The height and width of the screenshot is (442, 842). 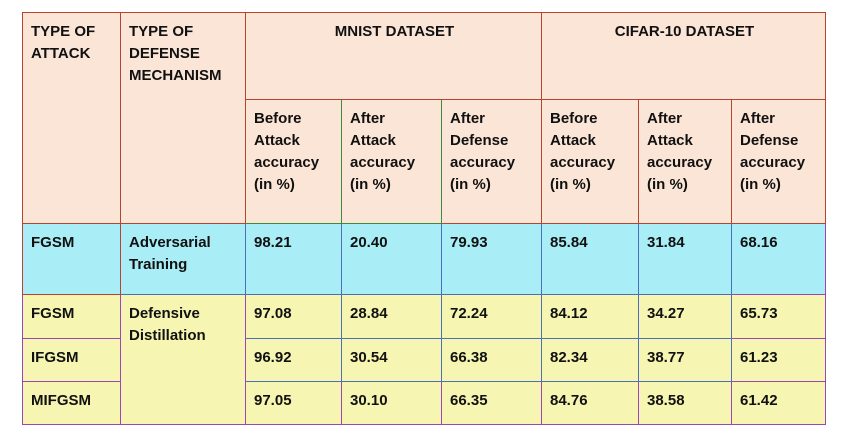 I want to click on subheader-cifar-after-defense: After Defense accuracy (in %), so click(x=778, y=161).